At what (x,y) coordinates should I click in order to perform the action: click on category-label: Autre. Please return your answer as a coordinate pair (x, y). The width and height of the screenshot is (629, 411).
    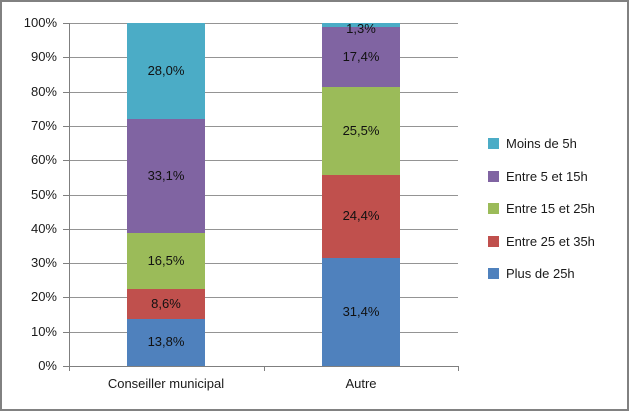
    Looking at the image, I should click on (361, 383).